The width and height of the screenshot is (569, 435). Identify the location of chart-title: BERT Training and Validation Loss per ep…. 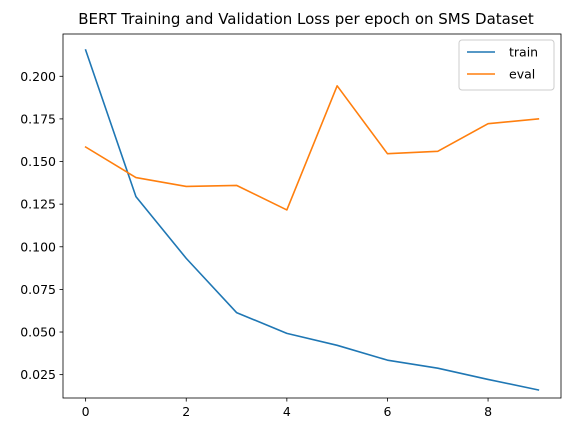
(306, 19).